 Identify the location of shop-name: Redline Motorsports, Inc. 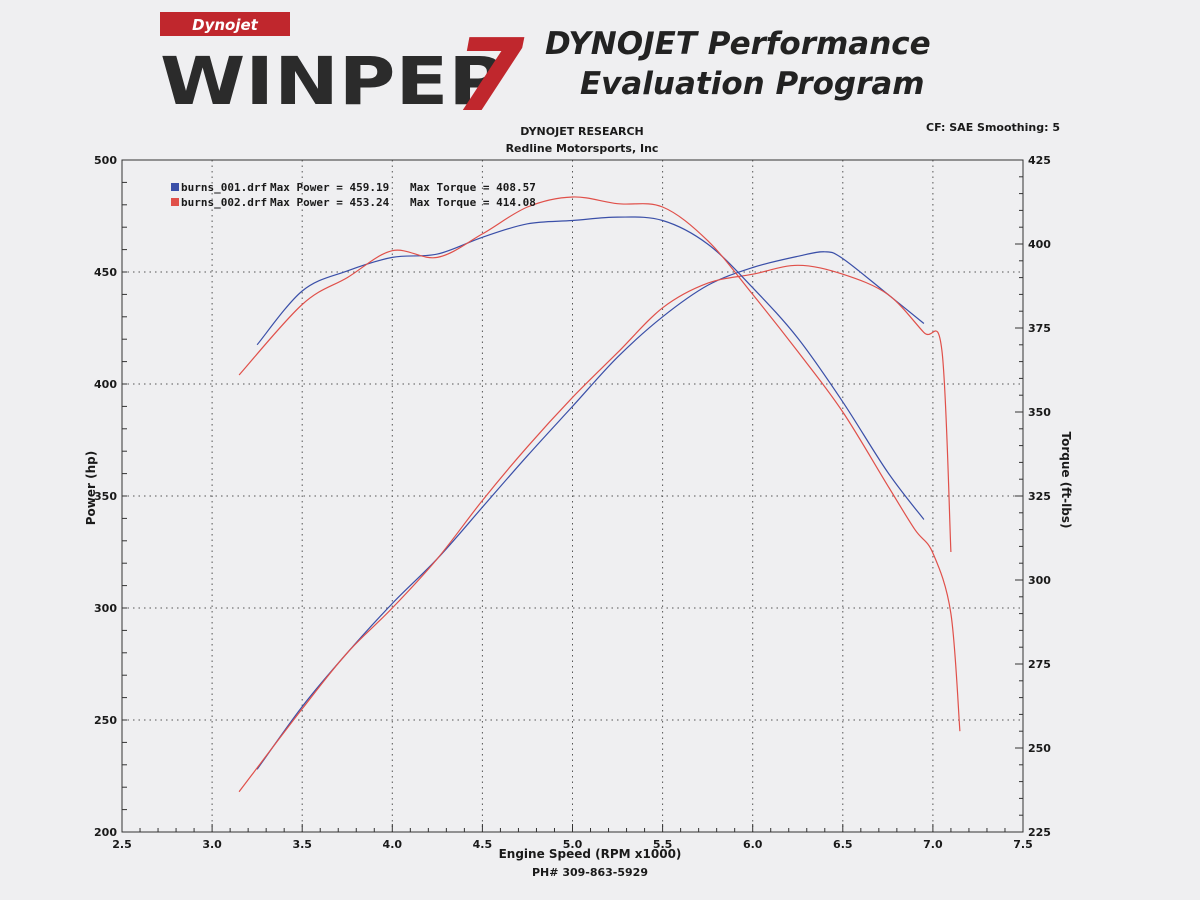
(582, 148).